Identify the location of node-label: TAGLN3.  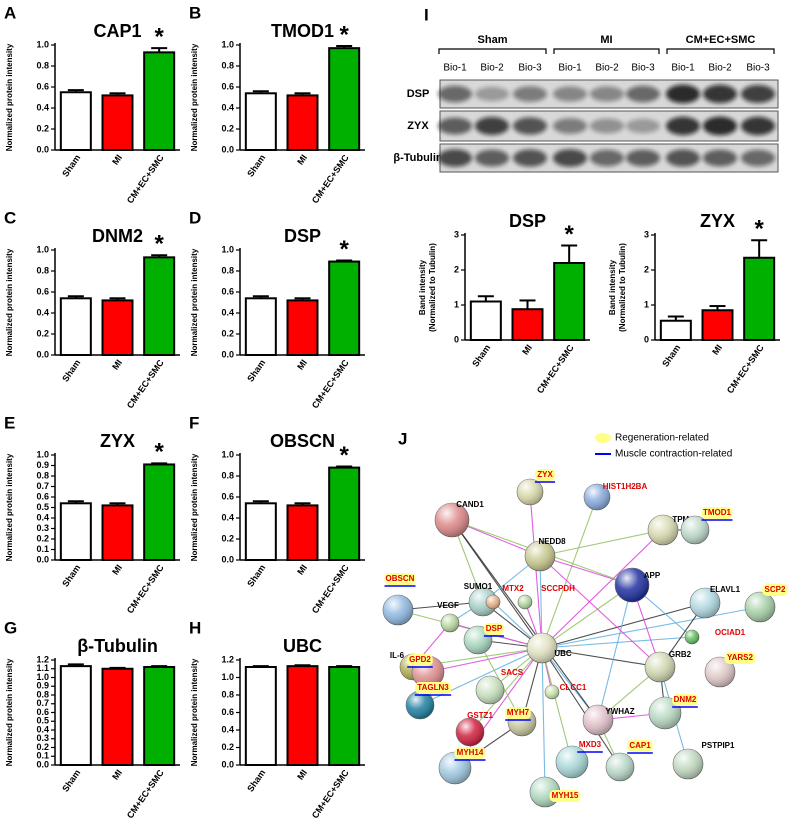
(433, 687).